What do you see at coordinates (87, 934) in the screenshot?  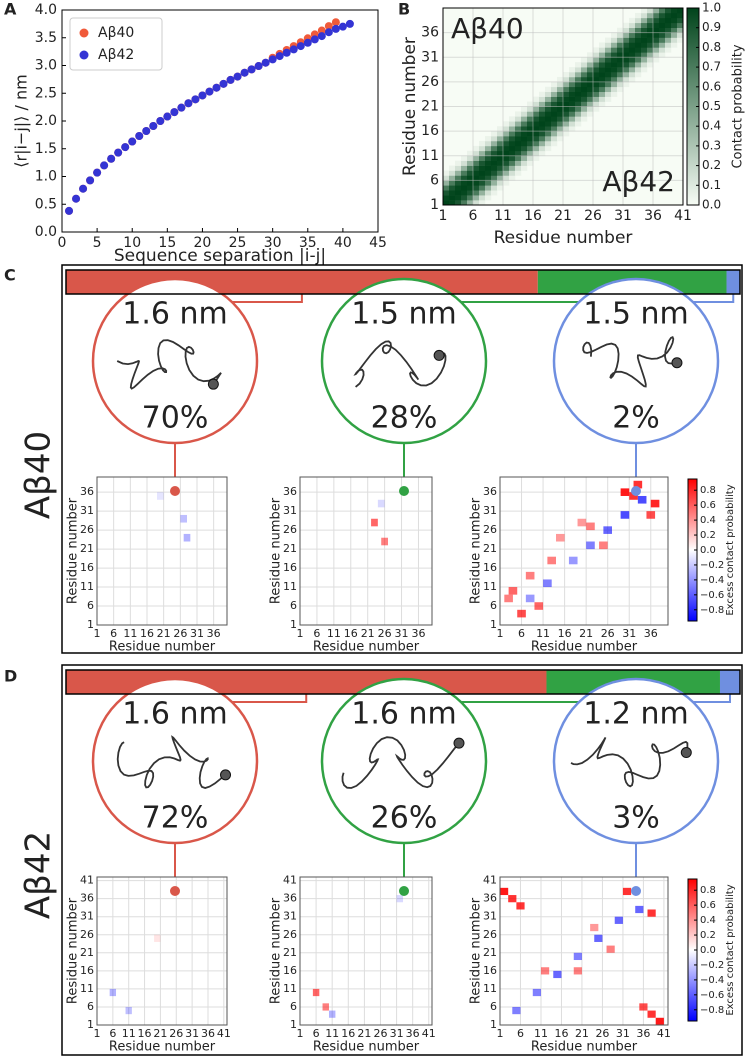 I see `y-tick-label: 26` at bounding box center [87, 934].